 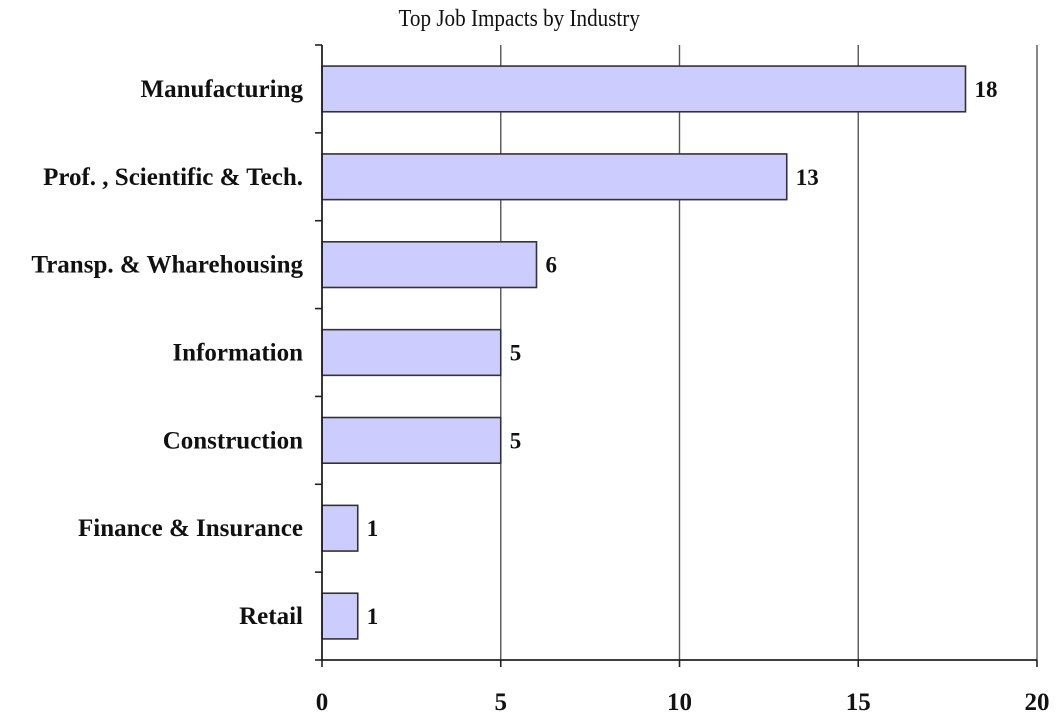 What do you see at coordinates (519, 19) in the screenshot?
I see `chart-title: Top Job Impacts by Industry` at bounding box center [519, 19].